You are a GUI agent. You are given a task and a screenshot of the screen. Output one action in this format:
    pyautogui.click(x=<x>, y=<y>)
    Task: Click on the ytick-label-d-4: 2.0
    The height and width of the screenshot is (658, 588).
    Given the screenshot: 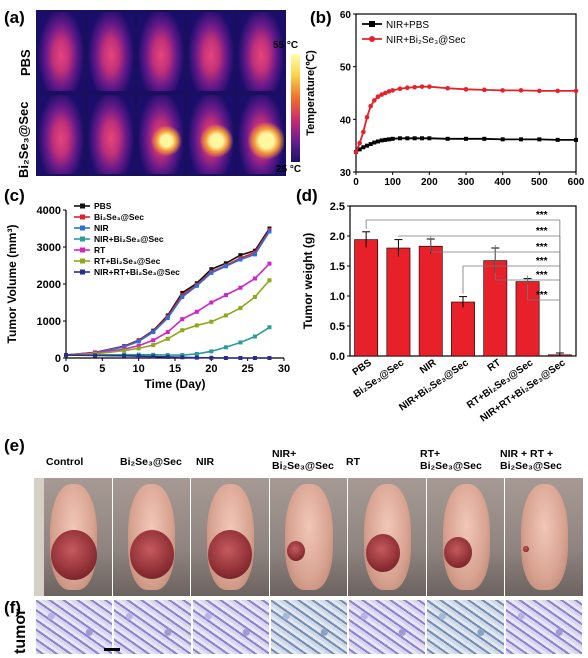 What is the action you would take?
    pyautogui.click(x=337, y=237)
    